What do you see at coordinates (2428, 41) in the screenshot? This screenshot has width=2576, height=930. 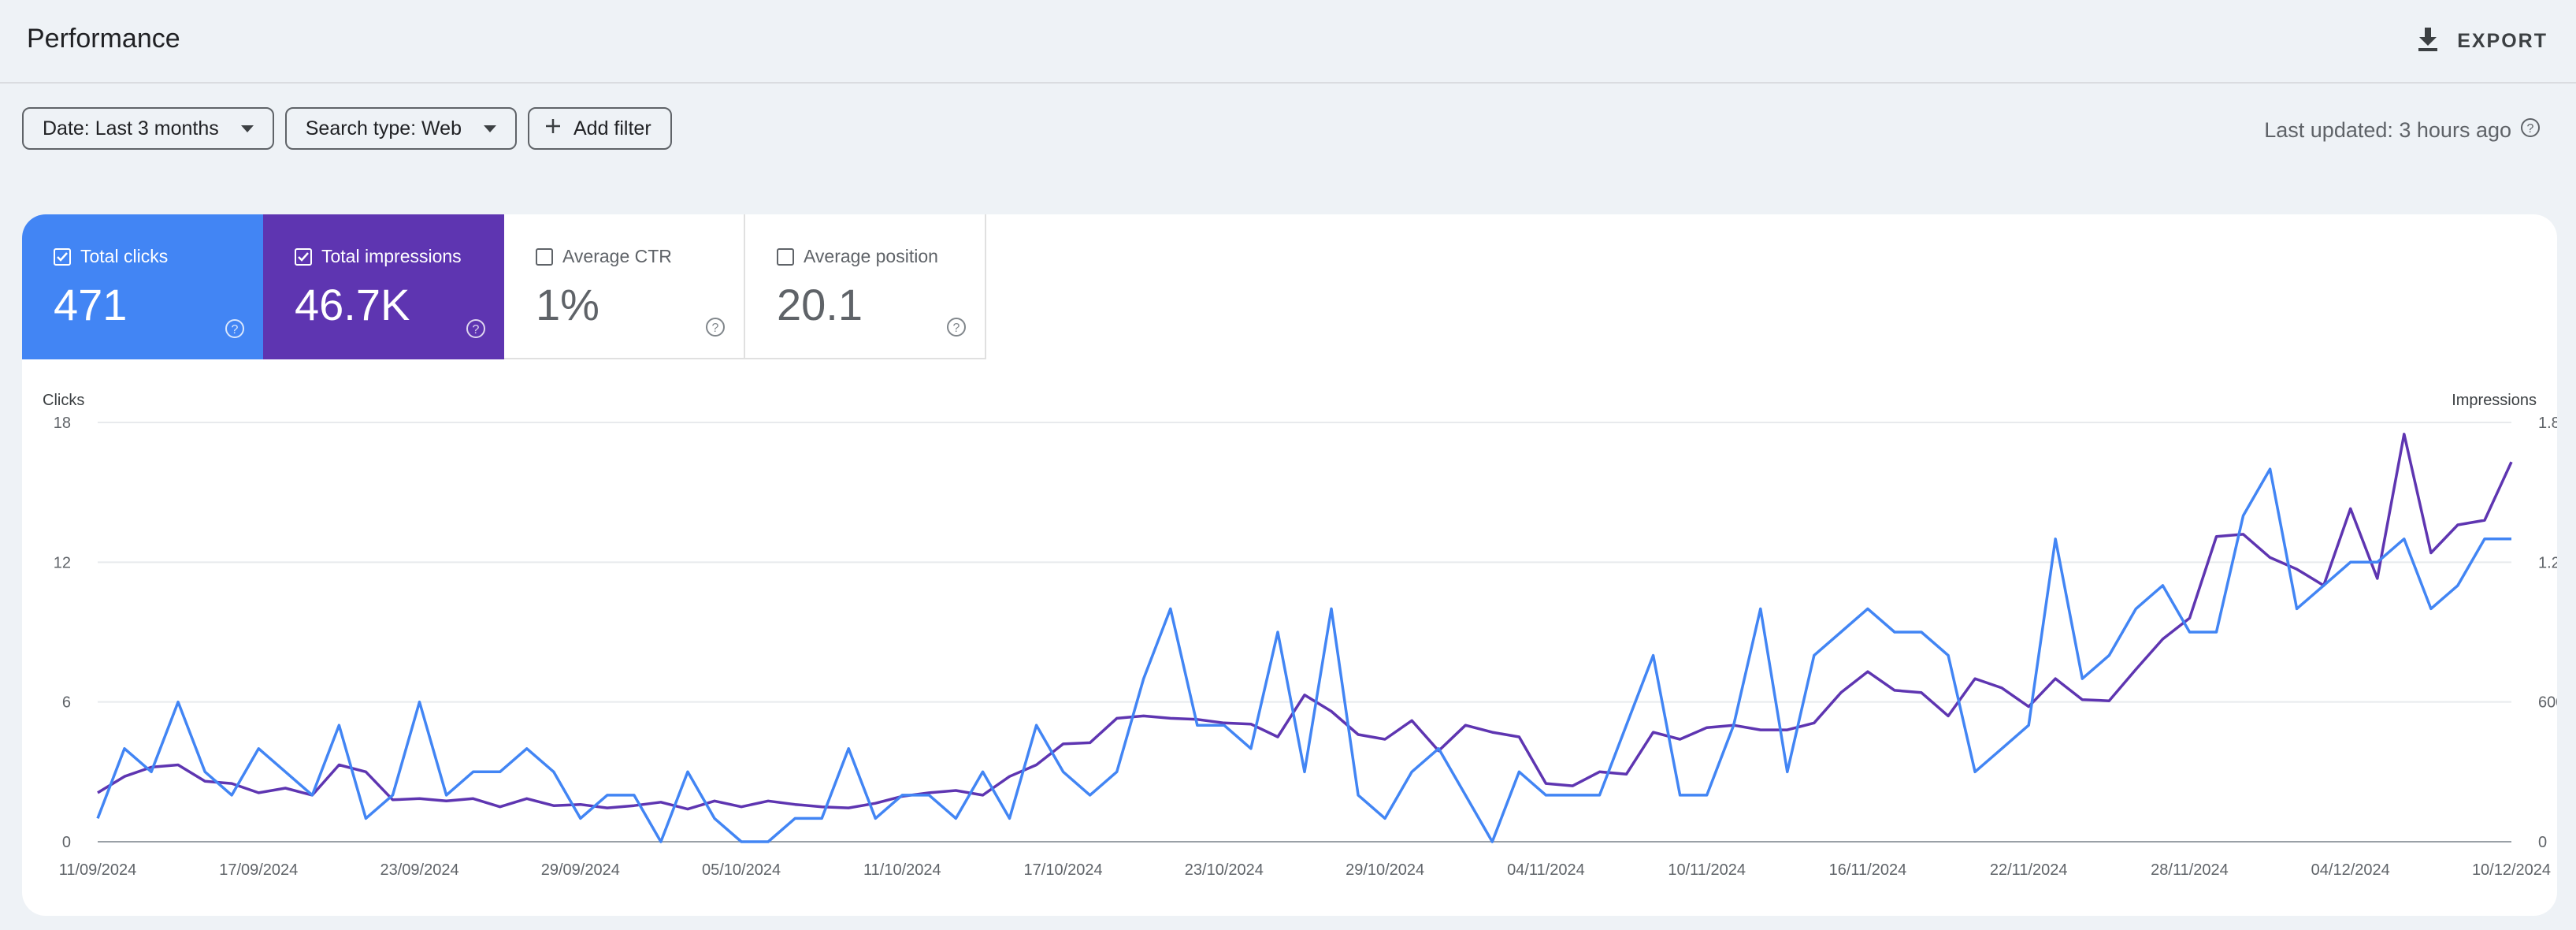 I see `download-icon` at bounding box center [2428, 41].